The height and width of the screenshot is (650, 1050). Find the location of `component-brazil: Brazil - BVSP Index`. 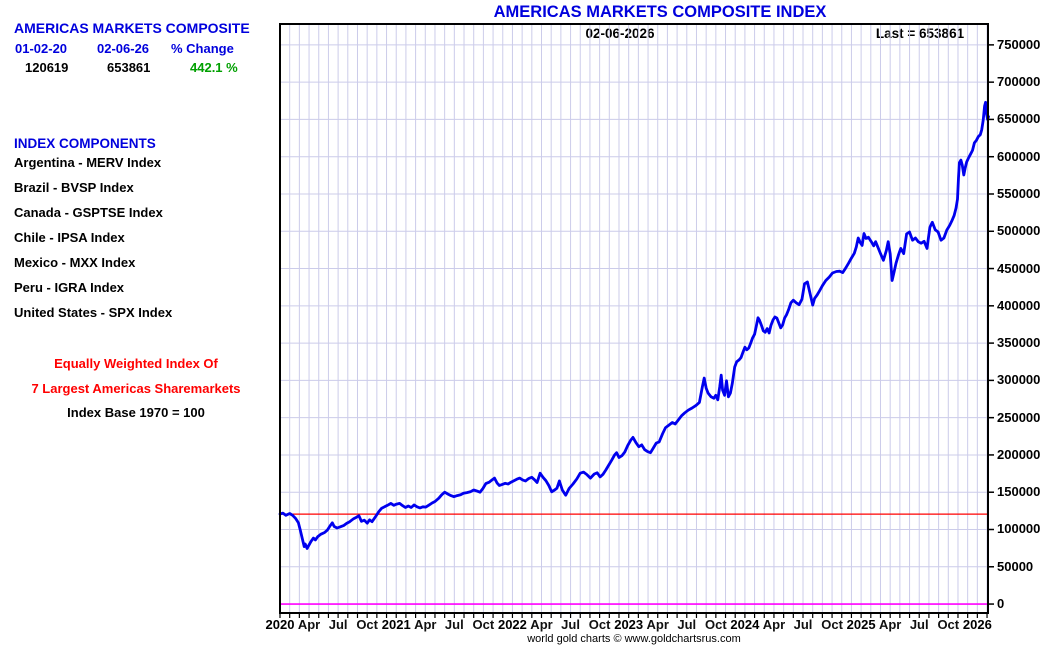

component-brazil: Brazil - BVSP Index is located at coordinates (74, 187).